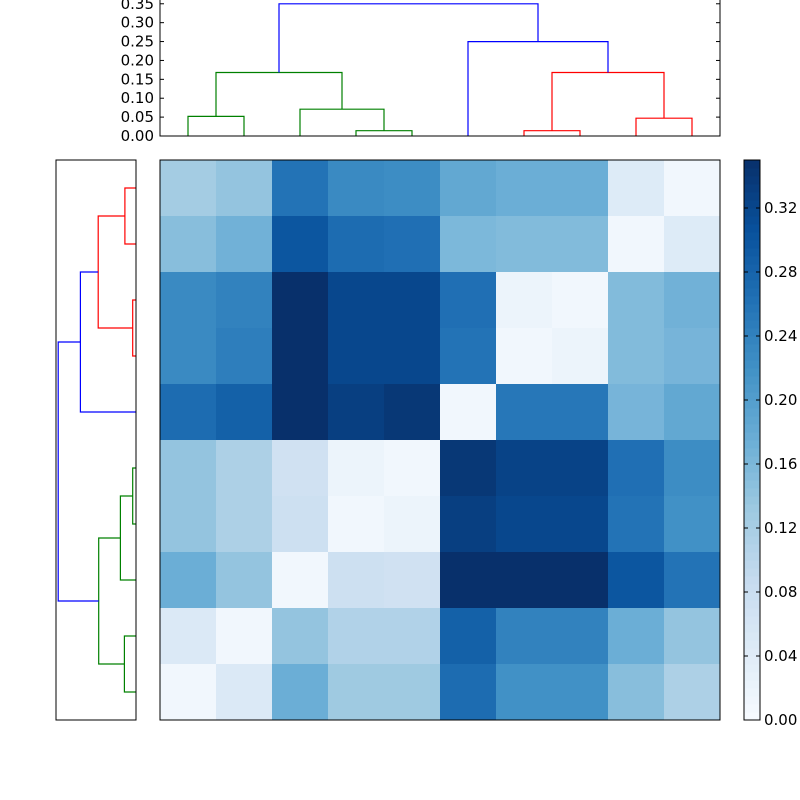 This screenshot has height=800, width=800. I want to click on colorbar-tick-label: 0.00, so click(780, 720).